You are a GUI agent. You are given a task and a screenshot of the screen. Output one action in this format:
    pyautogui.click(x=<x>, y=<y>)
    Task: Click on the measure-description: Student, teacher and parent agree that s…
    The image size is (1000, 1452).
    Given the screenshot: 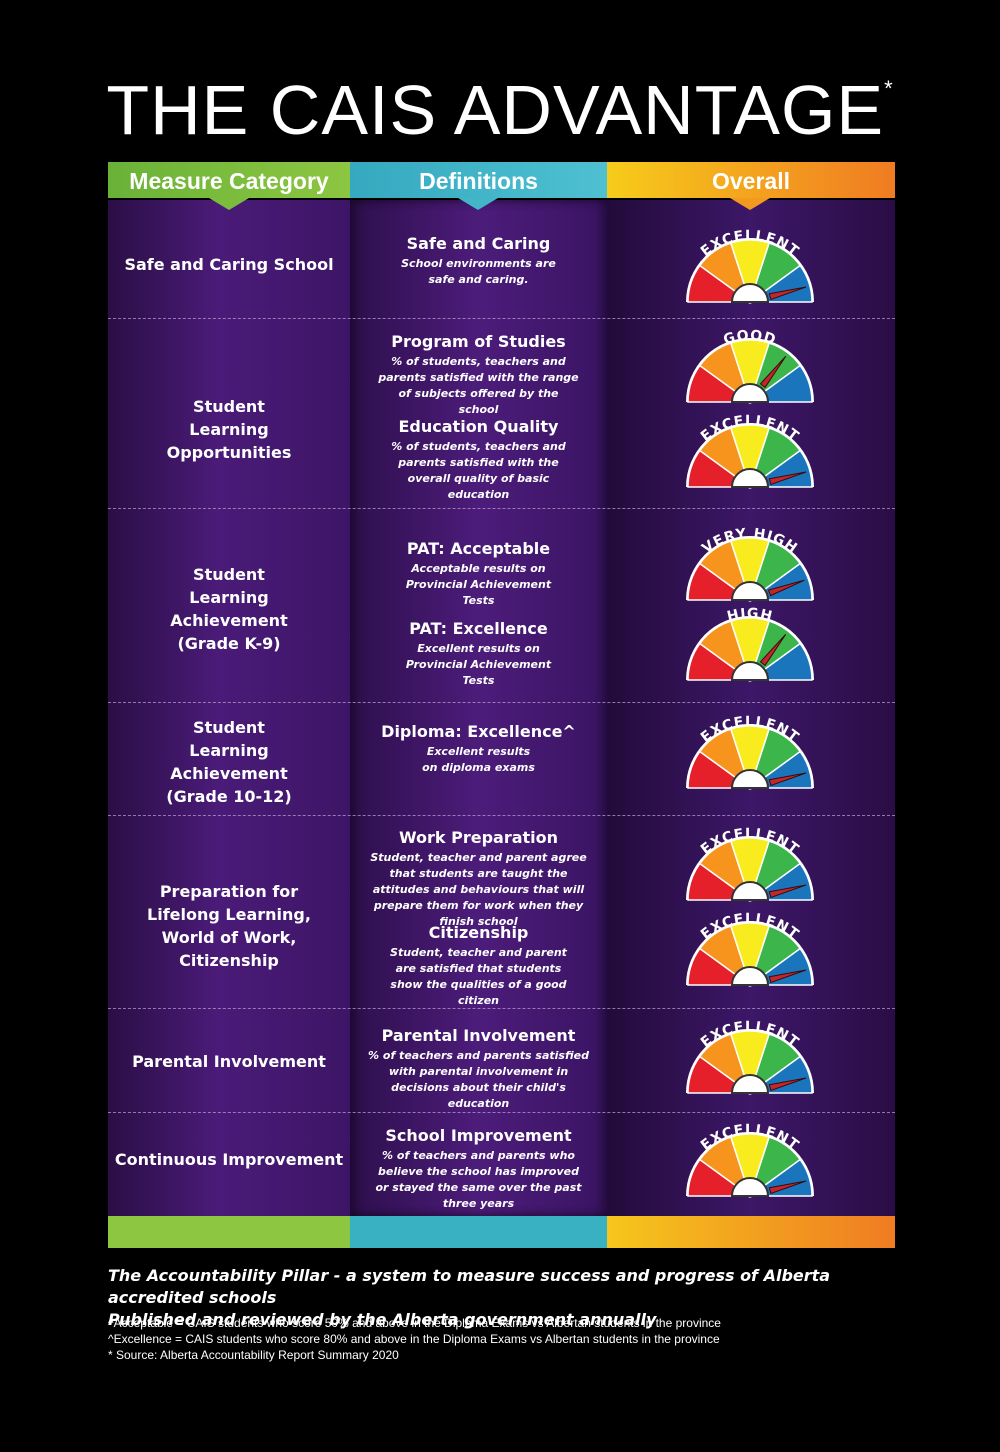 What is the action you would take?
    pyautogui.click(x=478, y=889)
    